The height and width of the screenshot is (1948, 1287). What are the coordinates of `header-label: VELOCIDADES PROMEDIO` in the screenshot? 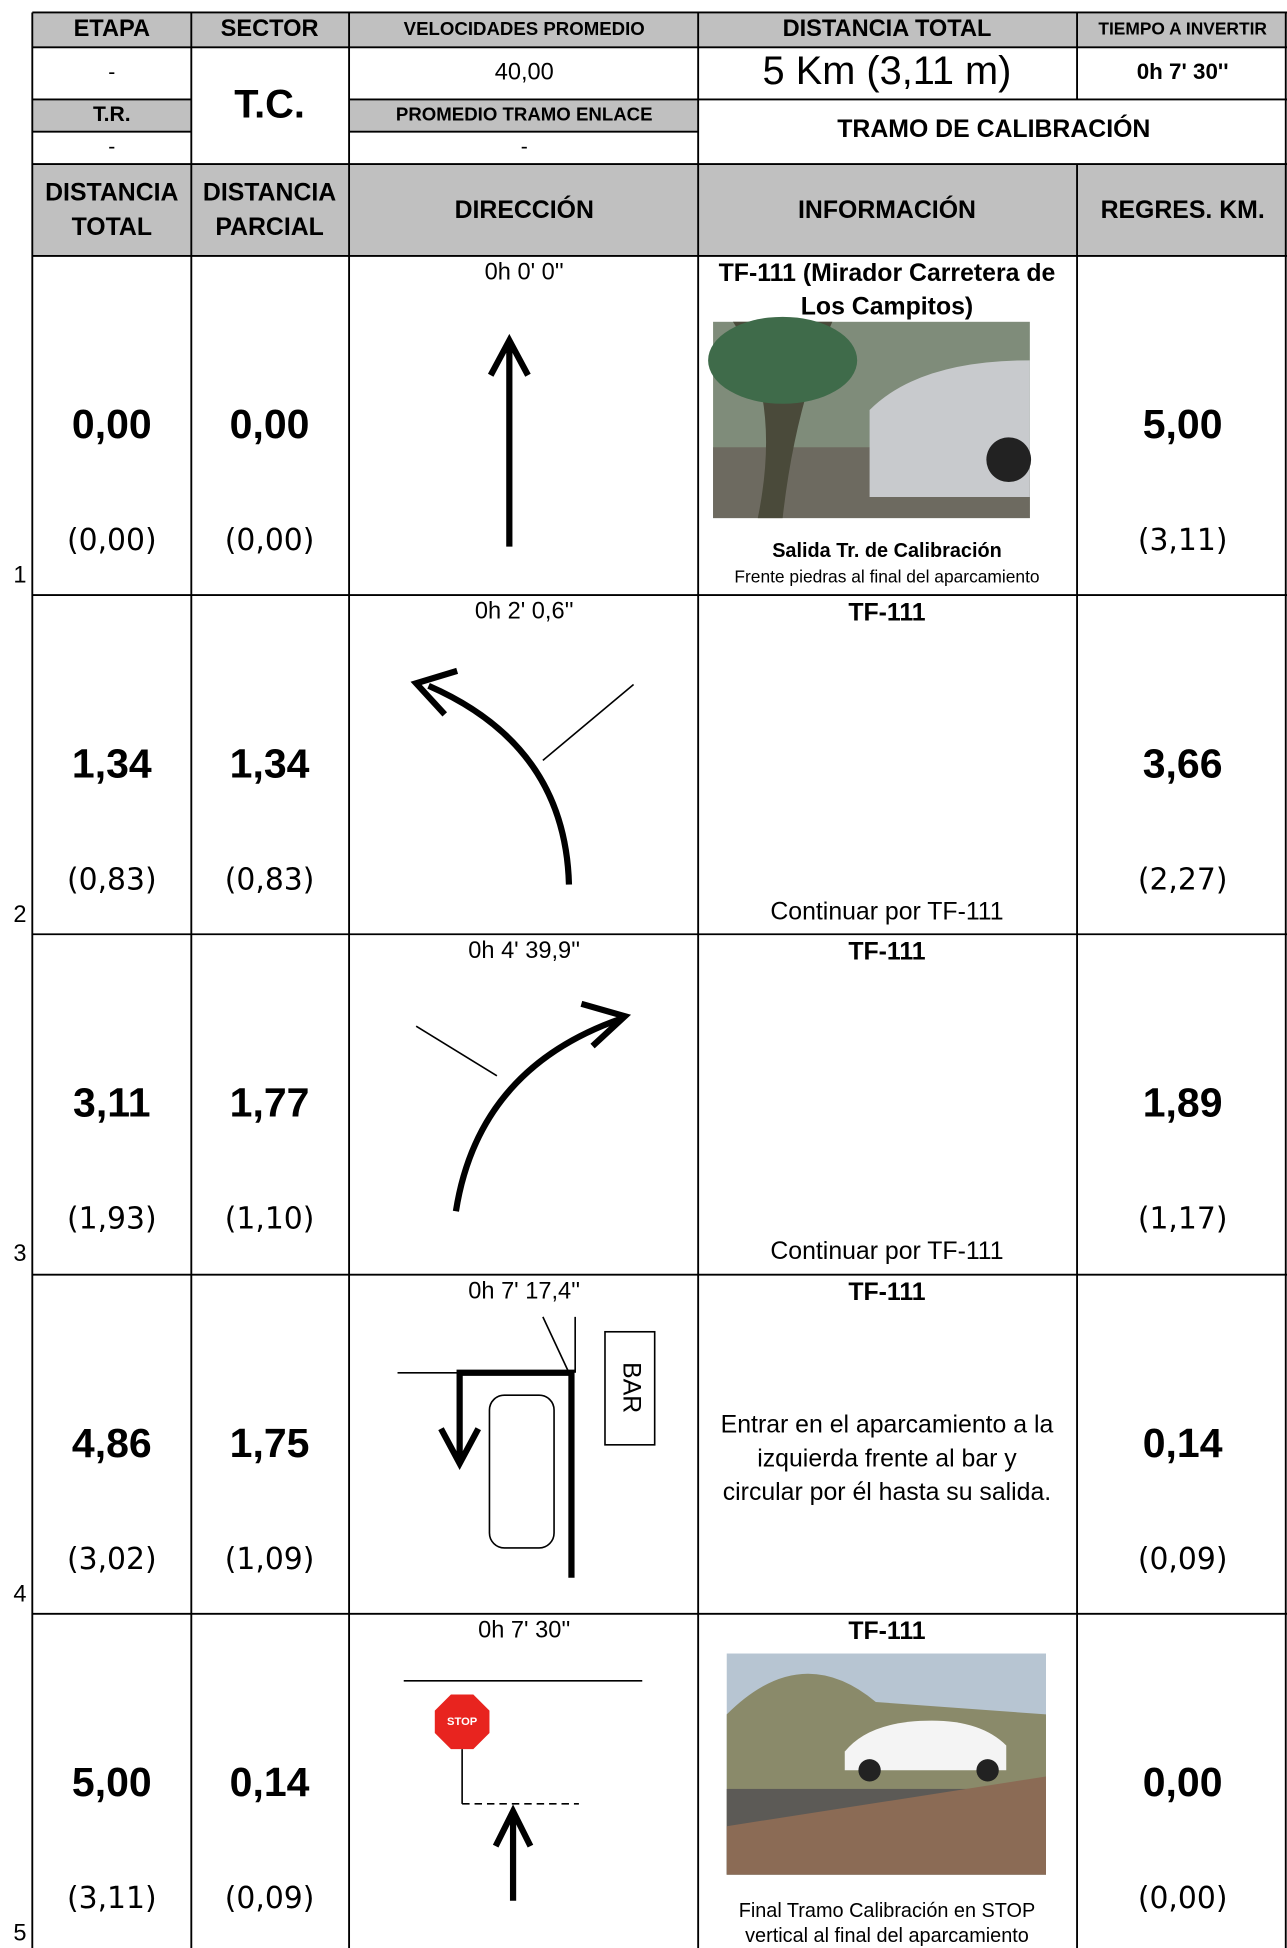 It's located at (524, 28).